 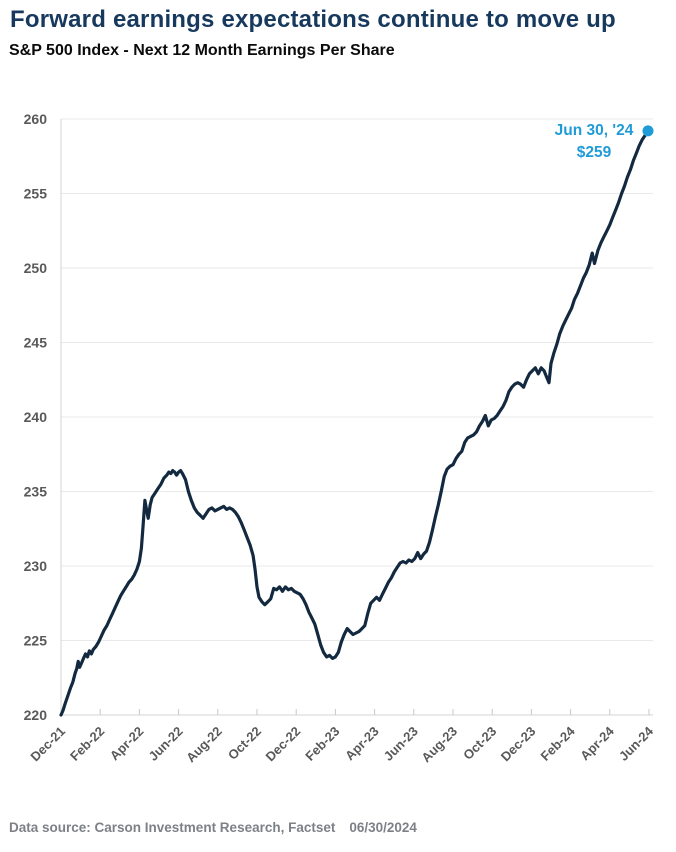 What do you see at coordinates (36, 343) in the screenshot?
I see `y-axis-label: 245` at bounding box center [36, 343].